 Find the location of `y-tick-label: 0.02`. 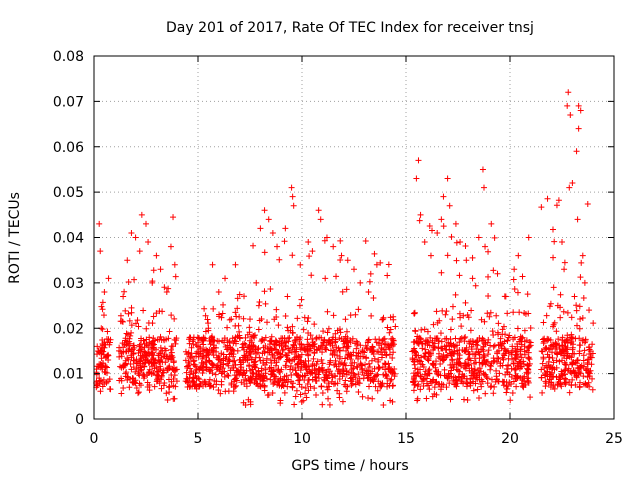

y-tick-label: 0.02 is located at coordinates (68, 329).